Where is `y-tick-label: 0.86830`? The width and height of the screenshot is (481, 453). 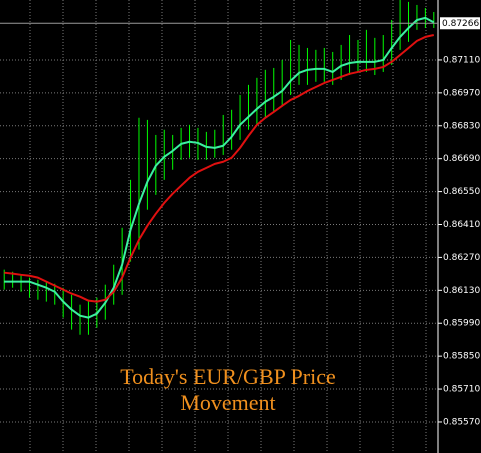 y-tick-label: 0.86830 is located at coordinates (461, 126).